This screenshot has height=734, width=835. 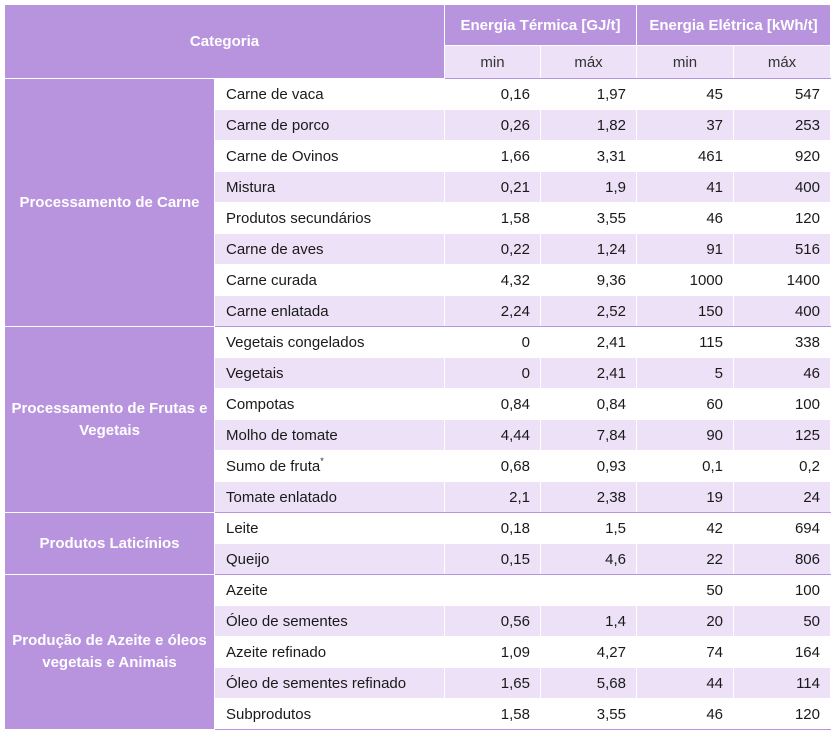 I want to click on item-label-text: Carne de aves, so click(x=275, y=249).